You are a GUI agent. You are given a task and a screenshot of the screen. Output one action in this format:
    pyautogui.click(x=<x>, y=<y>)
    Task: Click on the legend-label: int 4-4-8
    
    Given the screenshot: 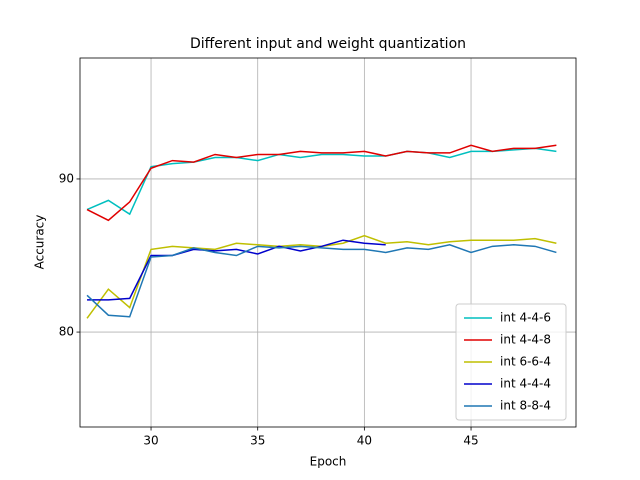 What is the action you would take?
    pyautogui.click(x=525, y=340)
    